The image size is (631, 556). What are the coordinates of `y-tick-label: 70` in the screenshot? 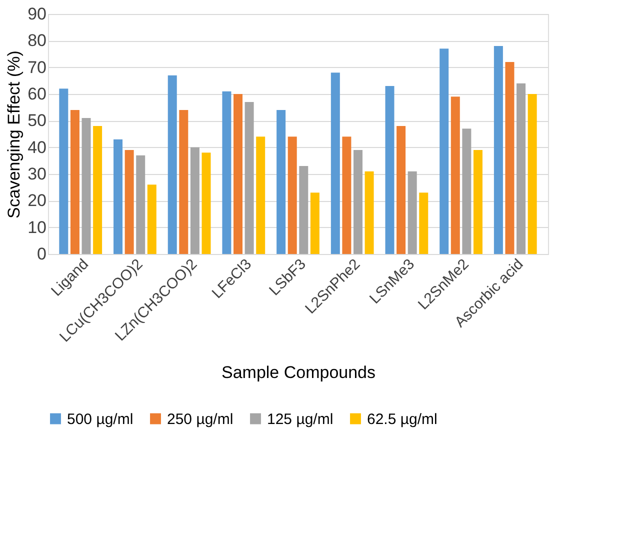 It's located at (37, 67).